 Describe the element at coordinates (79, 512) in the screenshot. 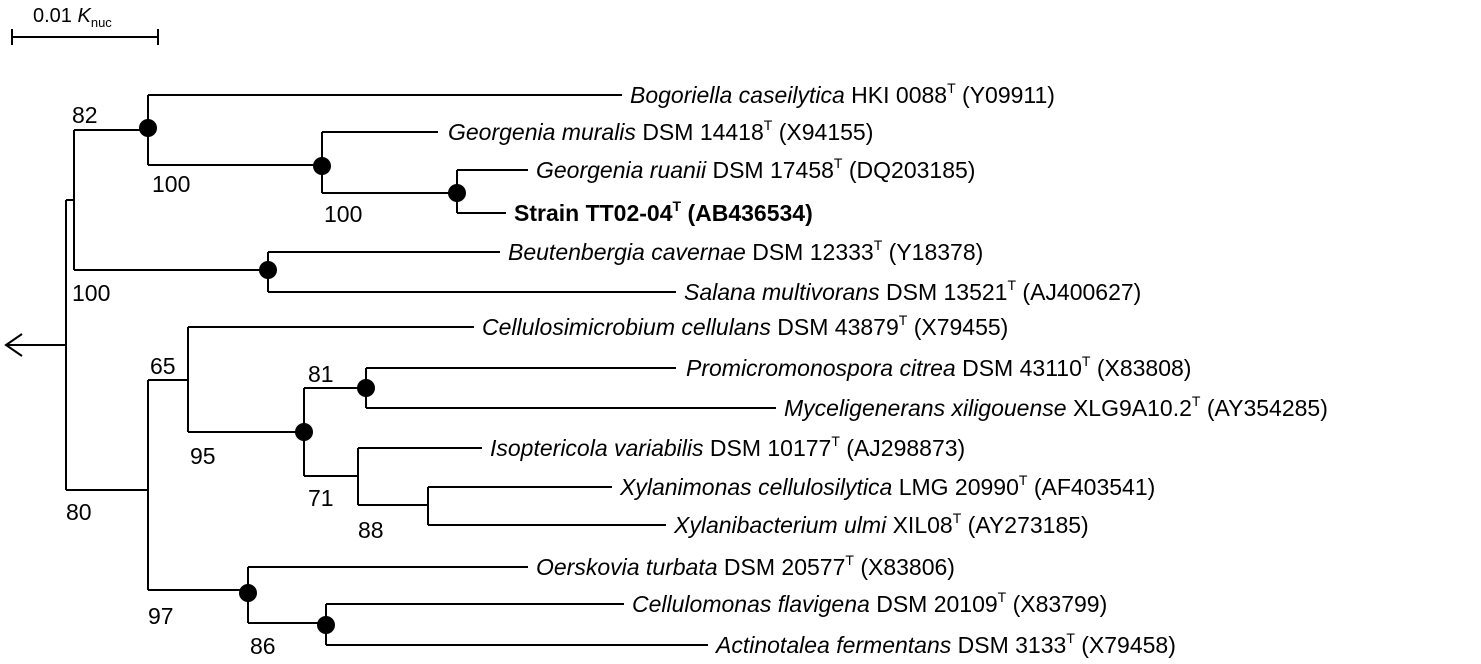

I see `bootstrap-value: 80` at that location.